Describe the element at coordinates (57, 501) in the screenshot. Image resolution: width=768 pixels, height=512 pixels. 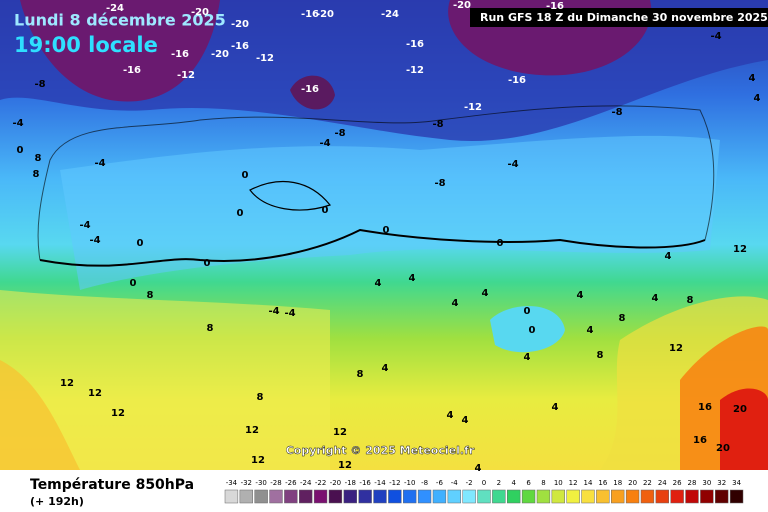
I see `footer-lead: (+ 192h)` at that location.